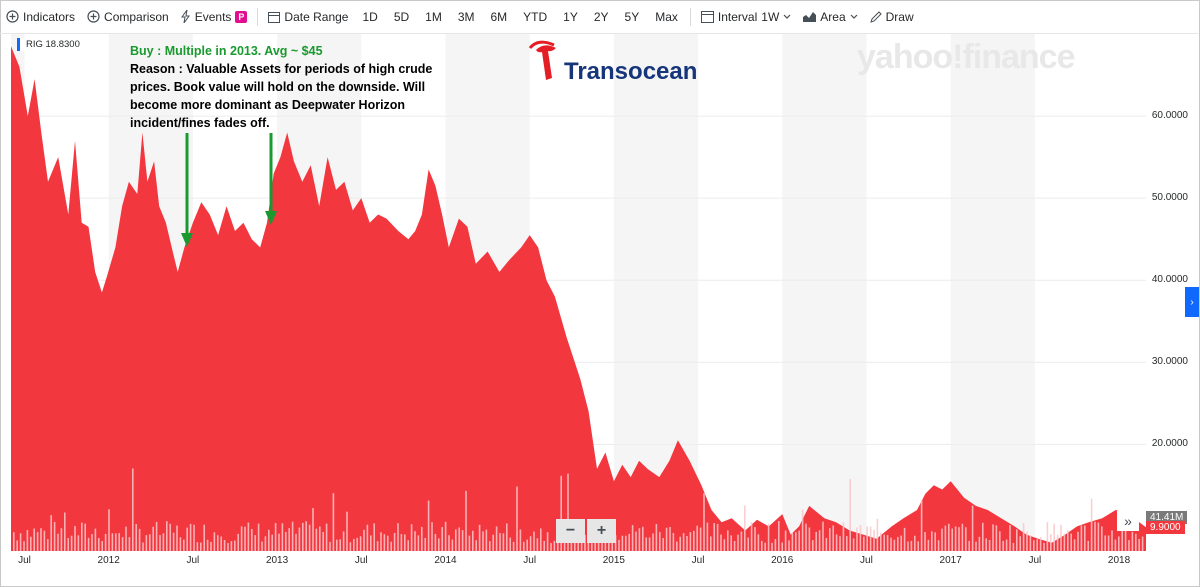 The image size is (1200, 587). What do you see at coordinates (601, 531) in the screenshot?
I see `zoom-in-button: +` at bounding box center [601, 531].